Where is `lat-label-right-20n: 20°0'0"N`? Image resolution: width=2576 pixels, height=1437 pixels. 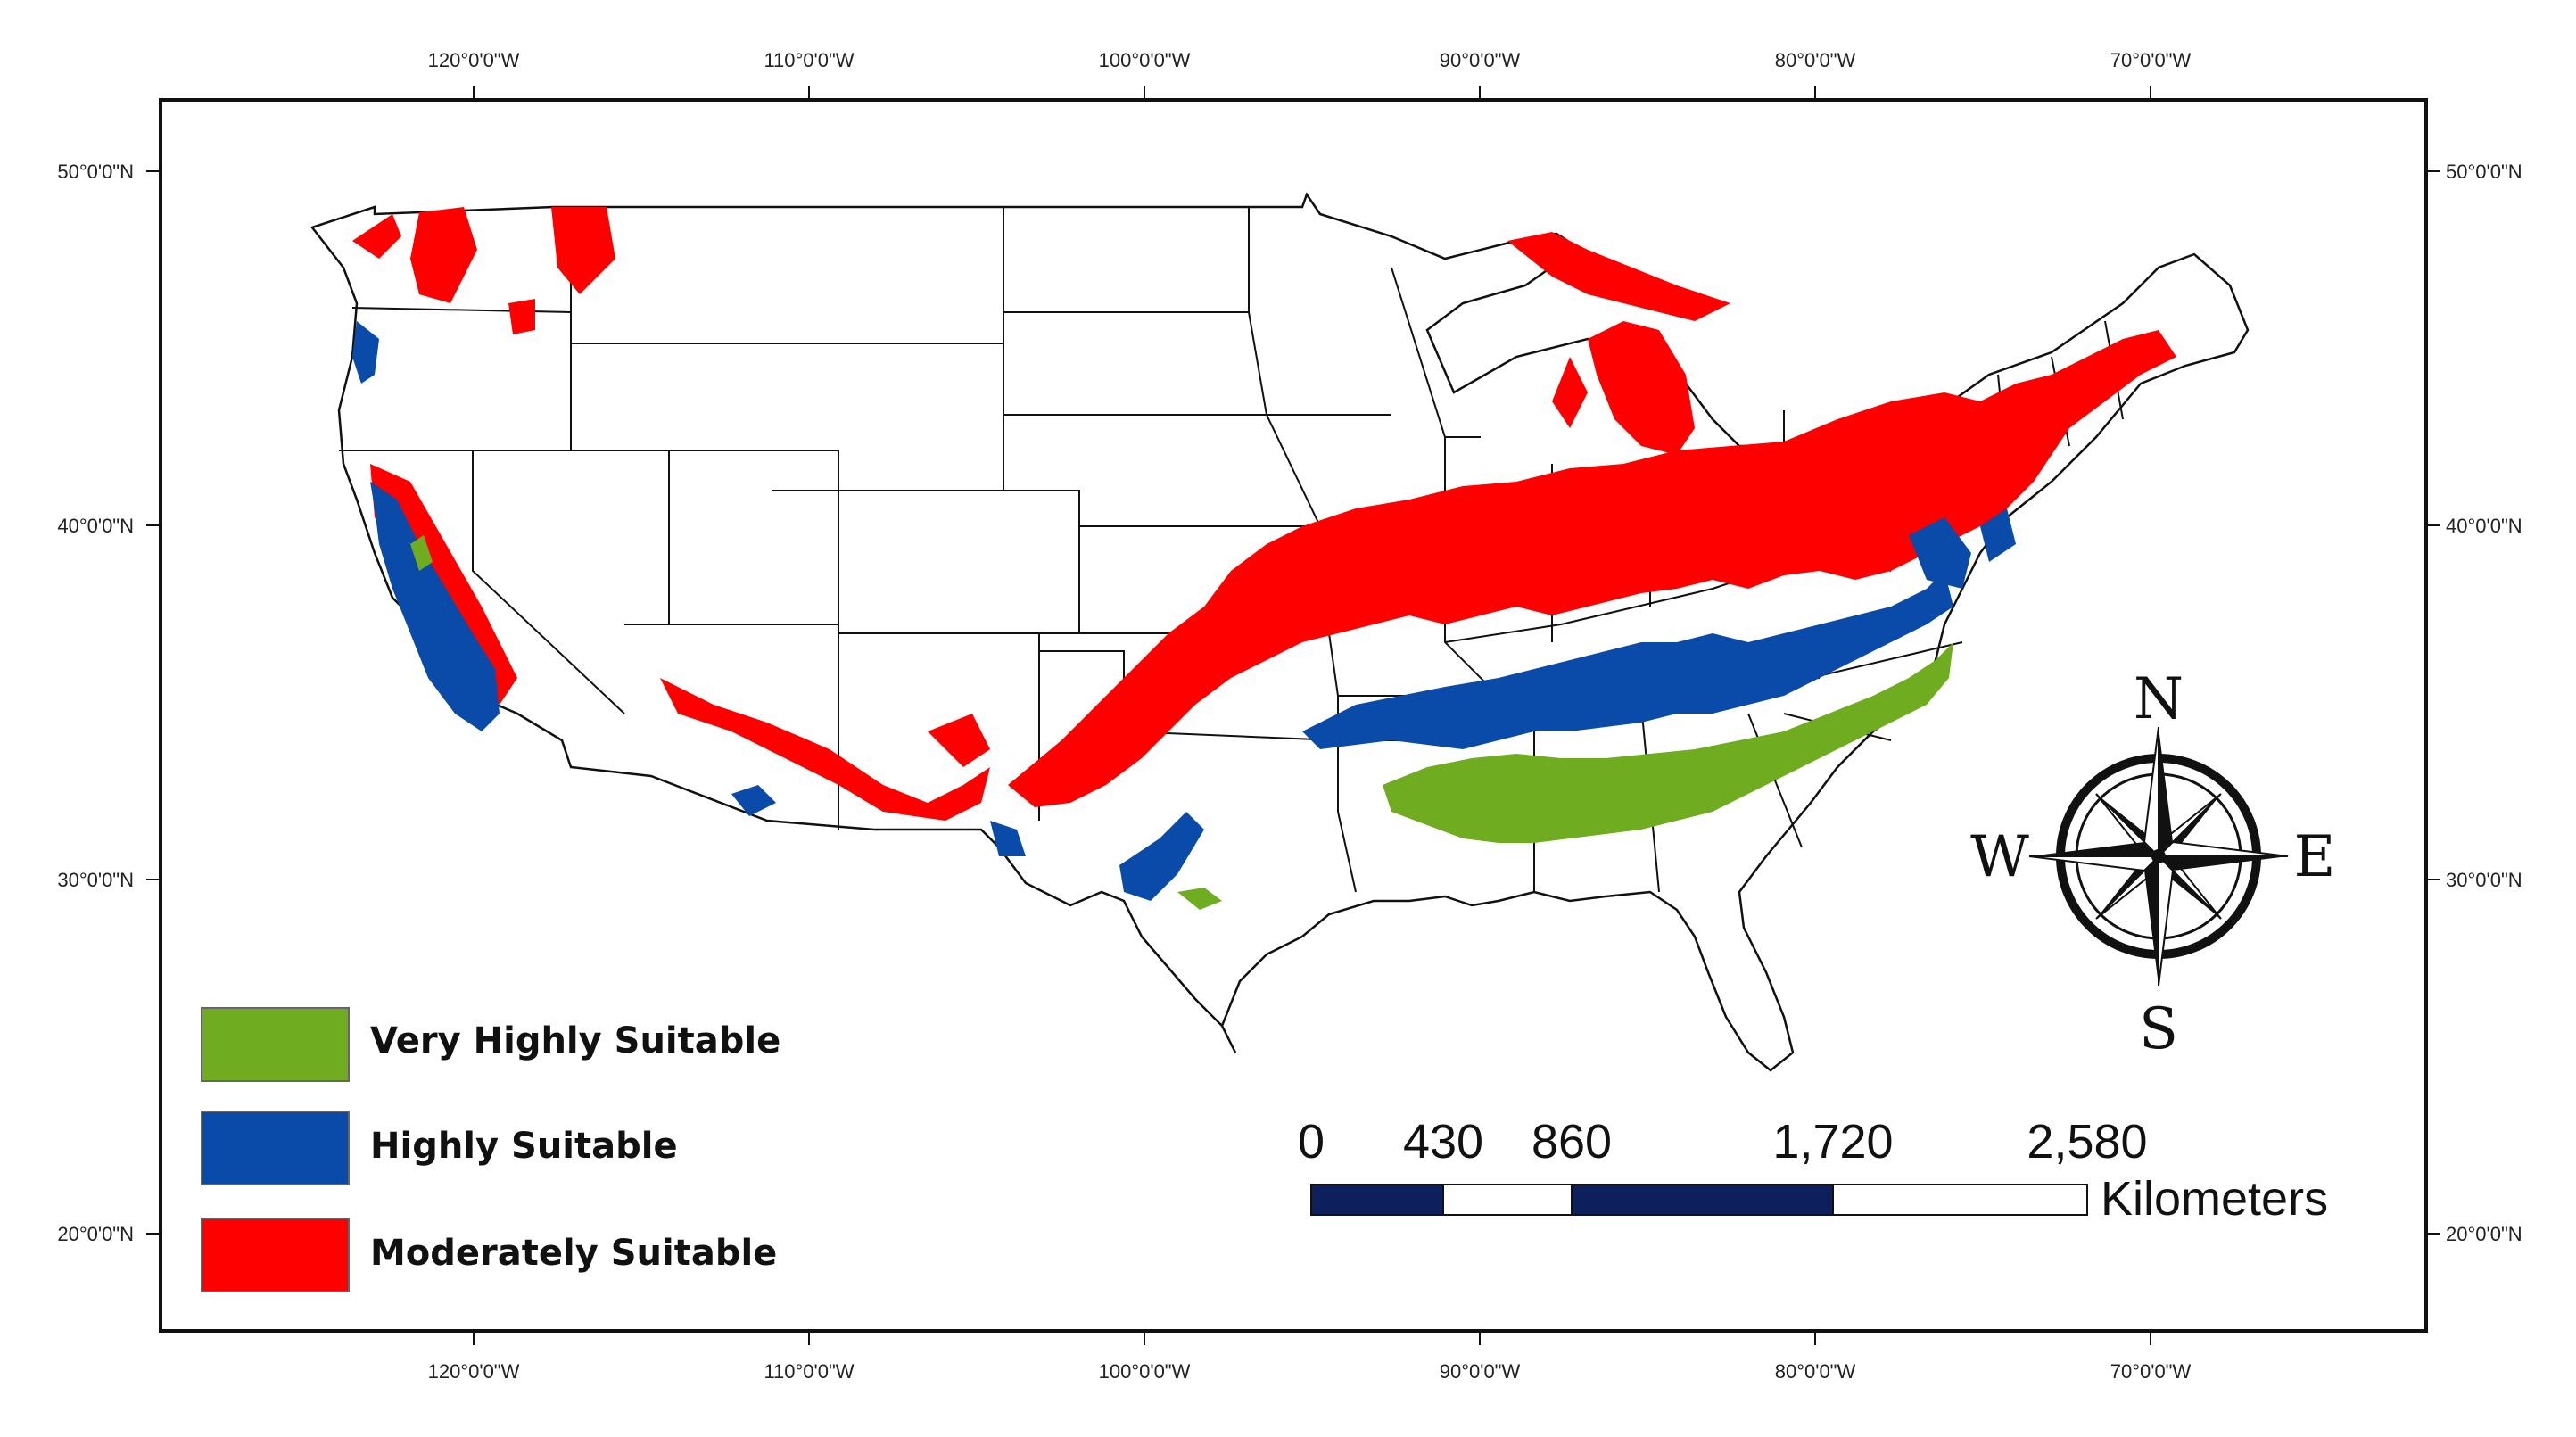
lat-label-right-20n: 20°0'0"N is located at coordinates (2484, 1234).